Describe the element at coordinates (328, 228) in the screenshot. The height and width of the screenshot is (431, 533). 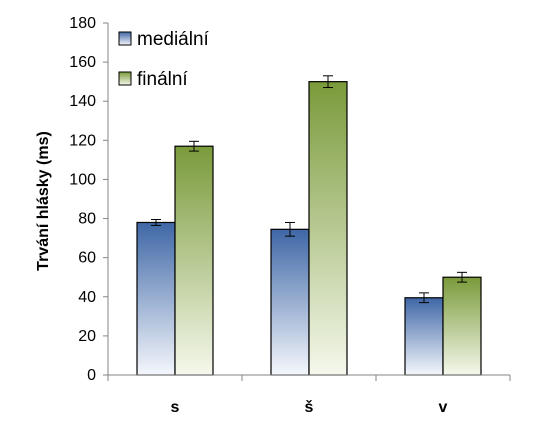
I see `bar-finální-š` at that location.